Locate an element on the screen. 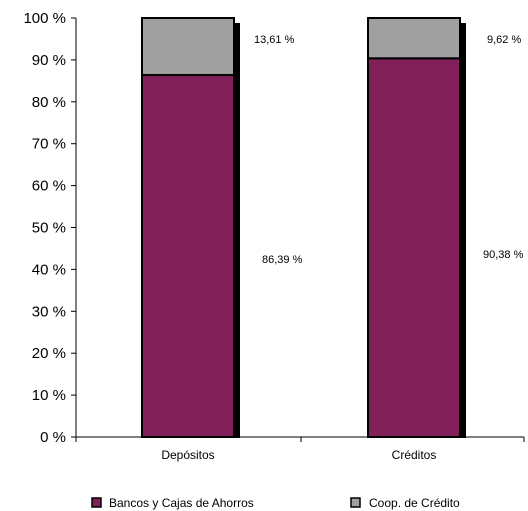  y-tick-label: 90 % is located at coordinates (49, 60).